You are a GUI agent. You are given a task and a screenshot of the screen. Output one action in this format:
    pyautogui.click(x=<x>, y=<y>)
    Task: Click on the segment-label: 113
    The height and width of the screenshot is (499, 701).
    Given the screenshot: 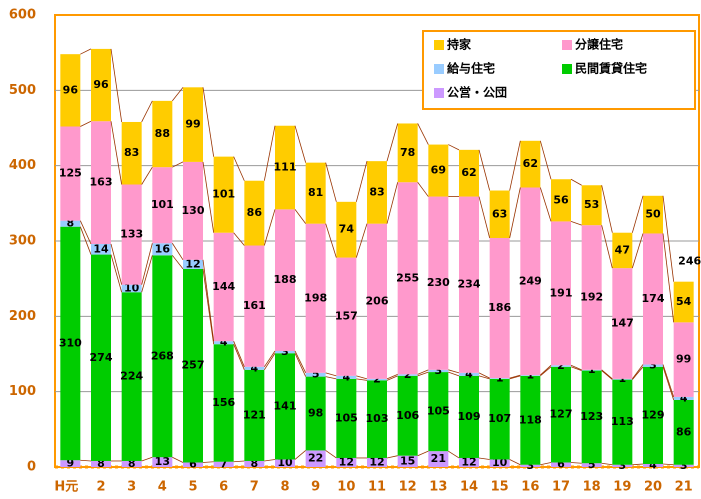 What is the action you would take?
    pyautogui.click(x=622, y=421)
    